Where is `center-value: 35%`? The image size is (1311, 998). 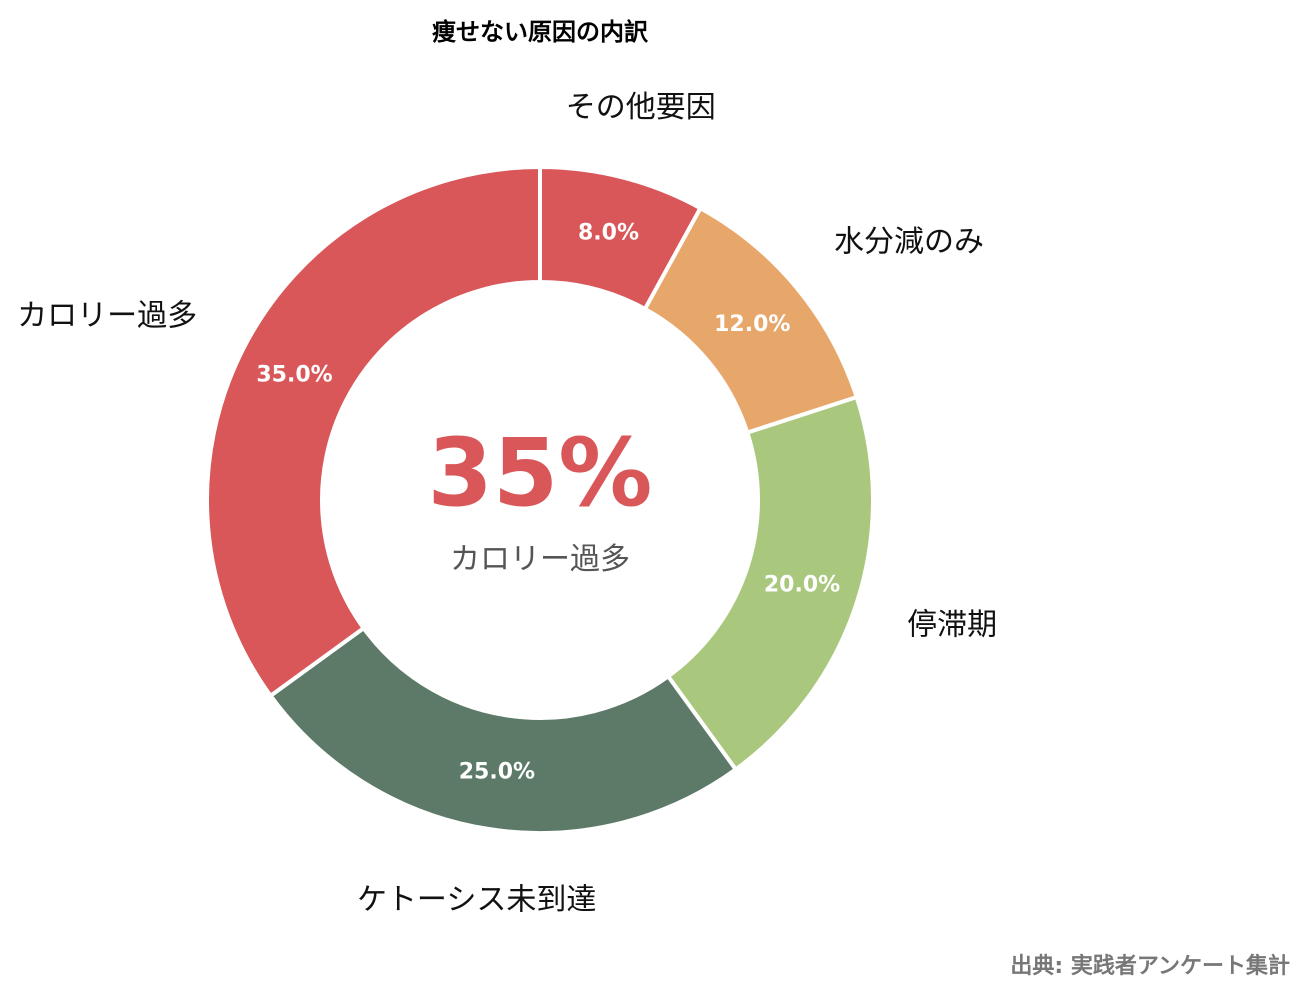 center-value: 35% is located at coordinates (540, 473).